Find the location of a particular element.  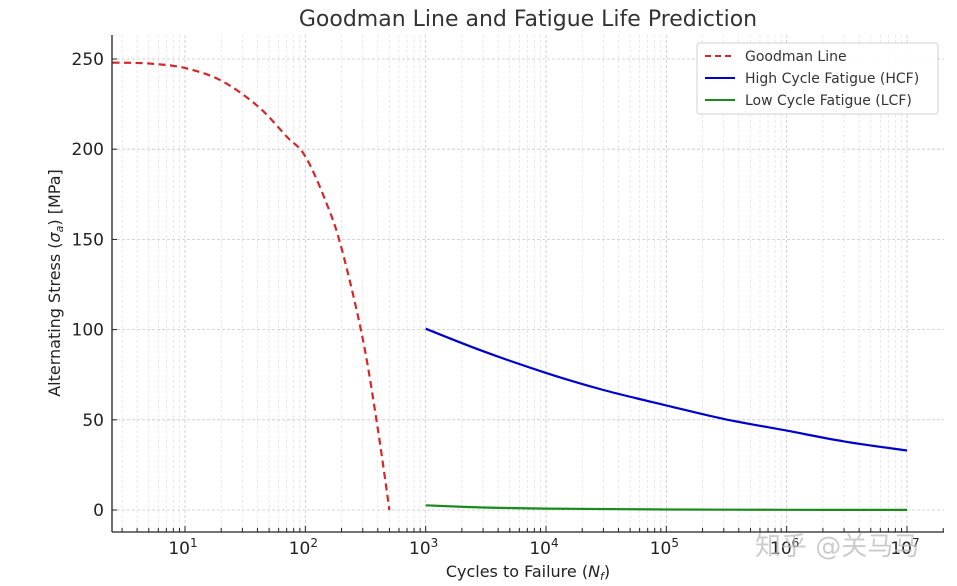

legend-label: Goodman Line is located at coordinates (796, 57).